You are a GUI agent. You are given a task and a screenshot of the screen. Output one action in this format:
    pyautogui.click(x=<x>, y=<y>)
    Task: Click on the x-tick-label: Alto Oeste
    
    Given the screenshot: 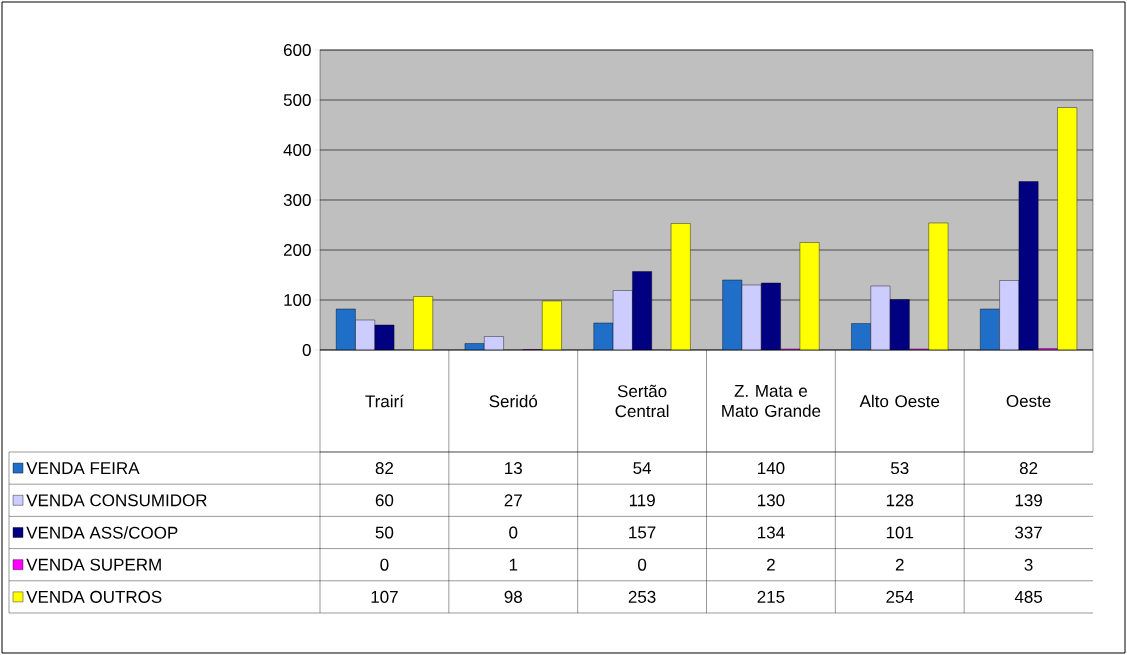 What is the action you would take?
    pyautogui.click(x=899, y=401)
    